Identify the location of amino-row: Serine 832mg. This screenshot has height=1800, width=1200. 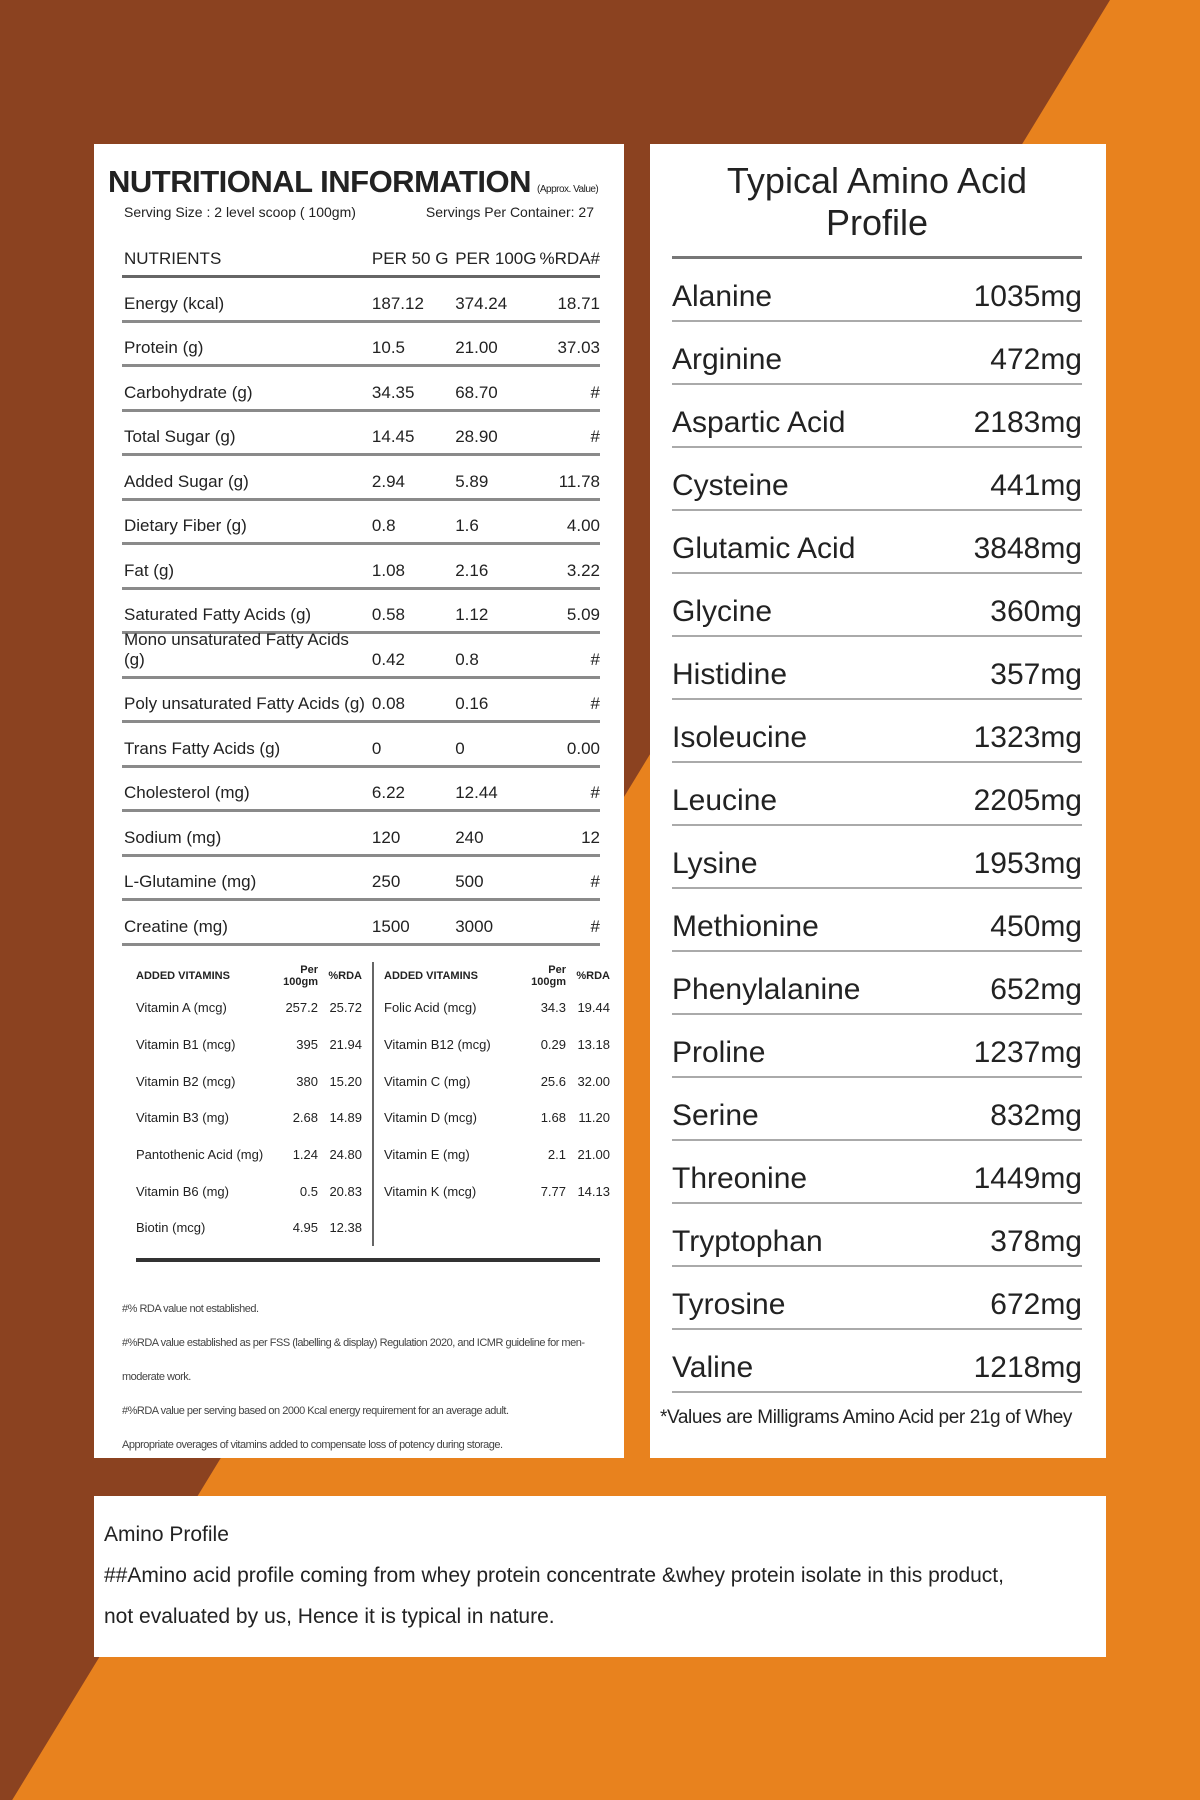
(877, 1109).